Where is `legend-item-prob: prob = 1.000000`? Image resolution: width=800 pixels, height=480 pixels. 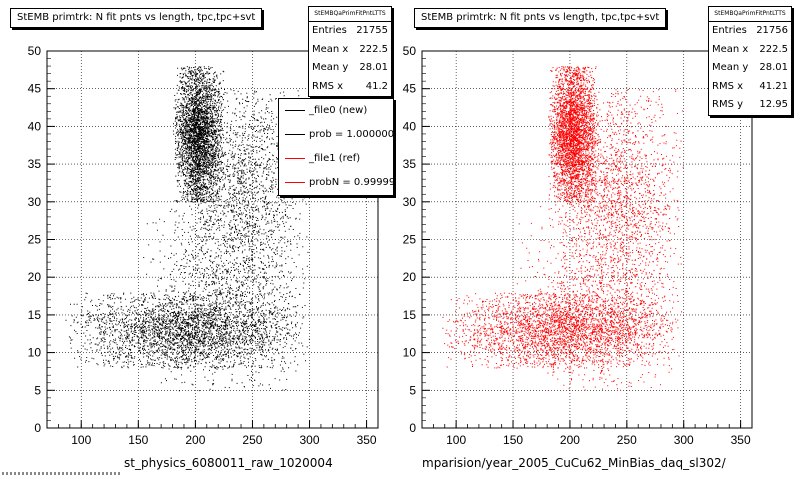 legend-item-prob: prob = 1.000000 is located at coordinates (336, 135).